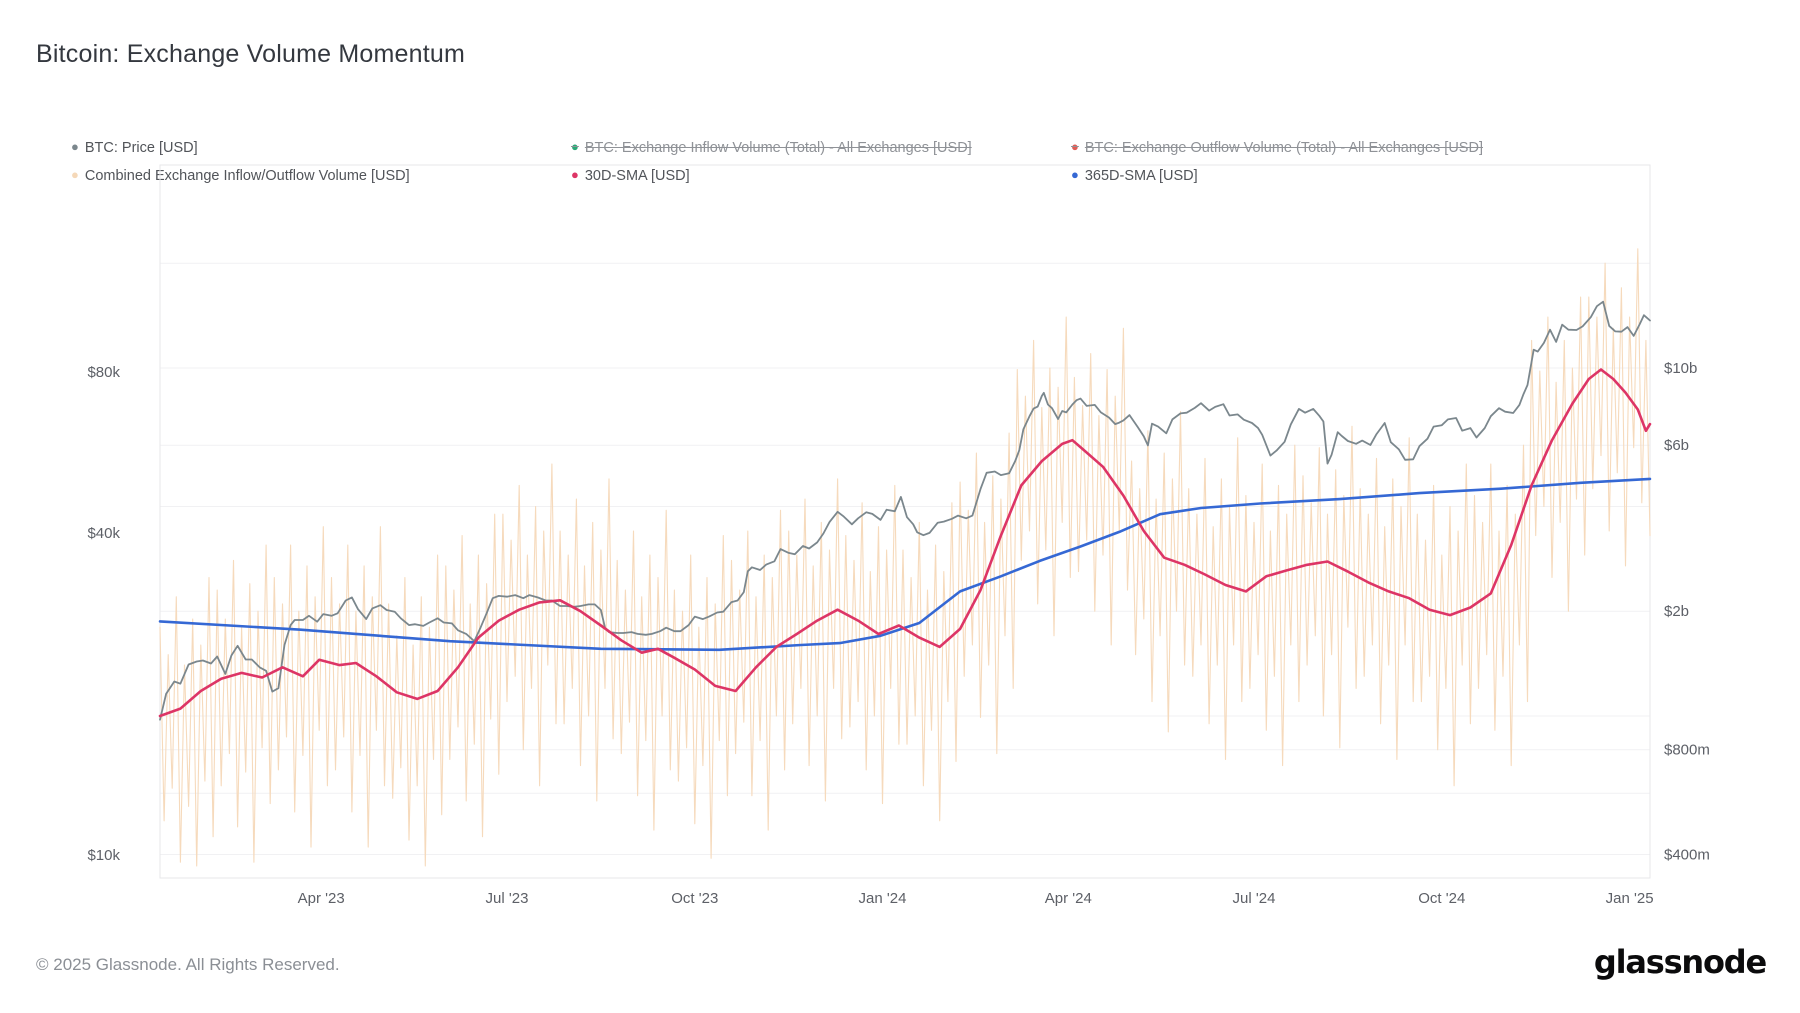  I want to click on glassnode-logo: glassnode, so click(1680, 962).